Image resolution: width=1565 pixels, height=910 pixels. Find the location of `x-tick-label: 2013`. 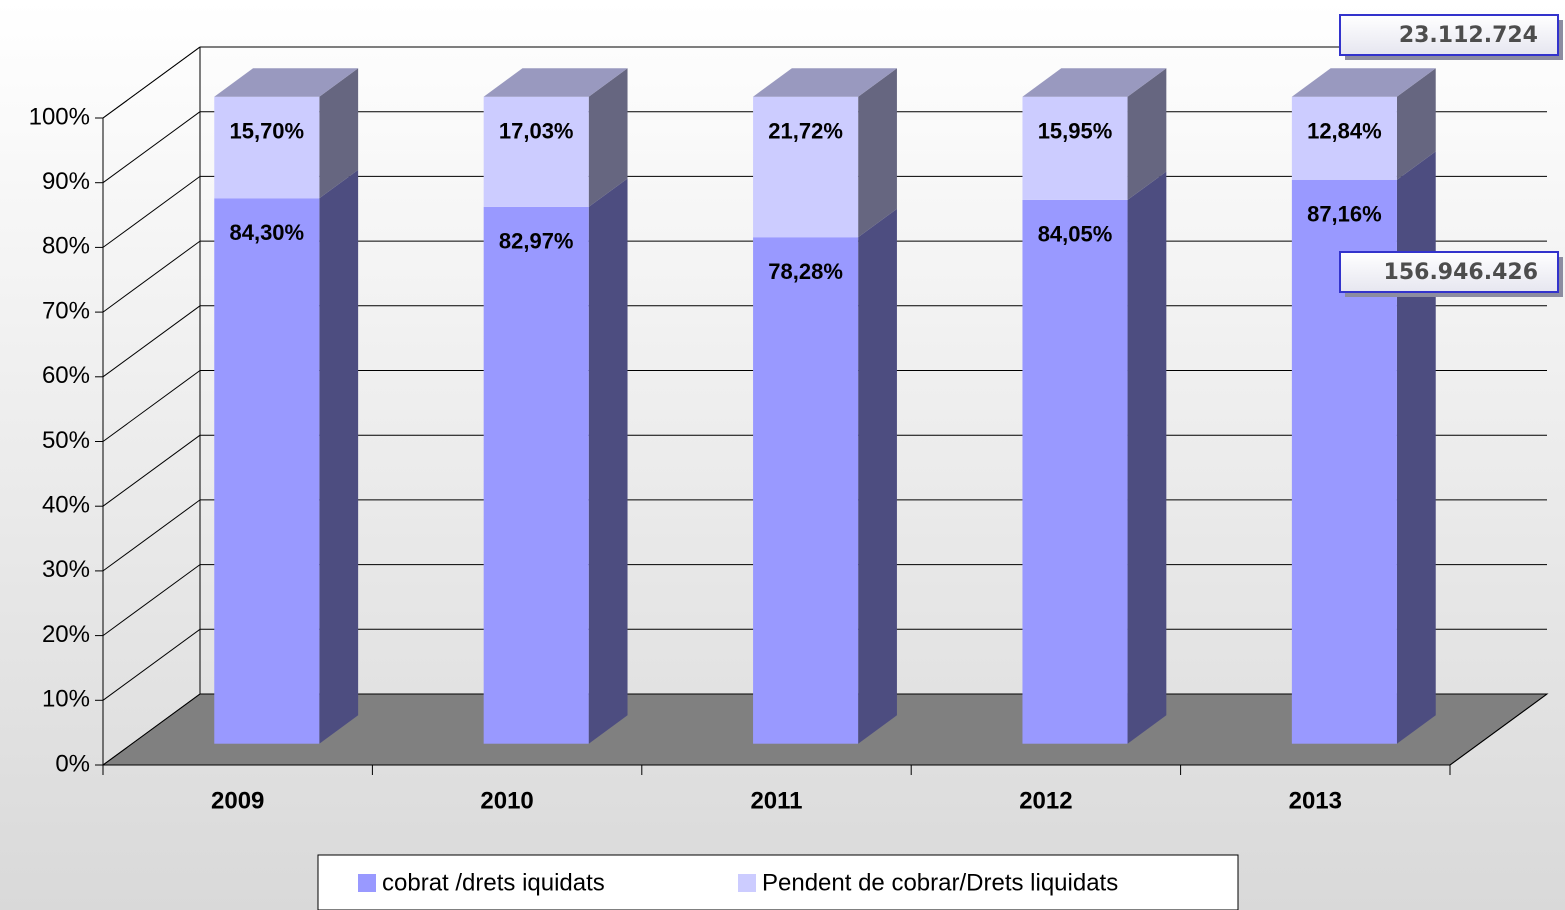

x-tick-label: 2013 is located at coordinates (1315, 800).